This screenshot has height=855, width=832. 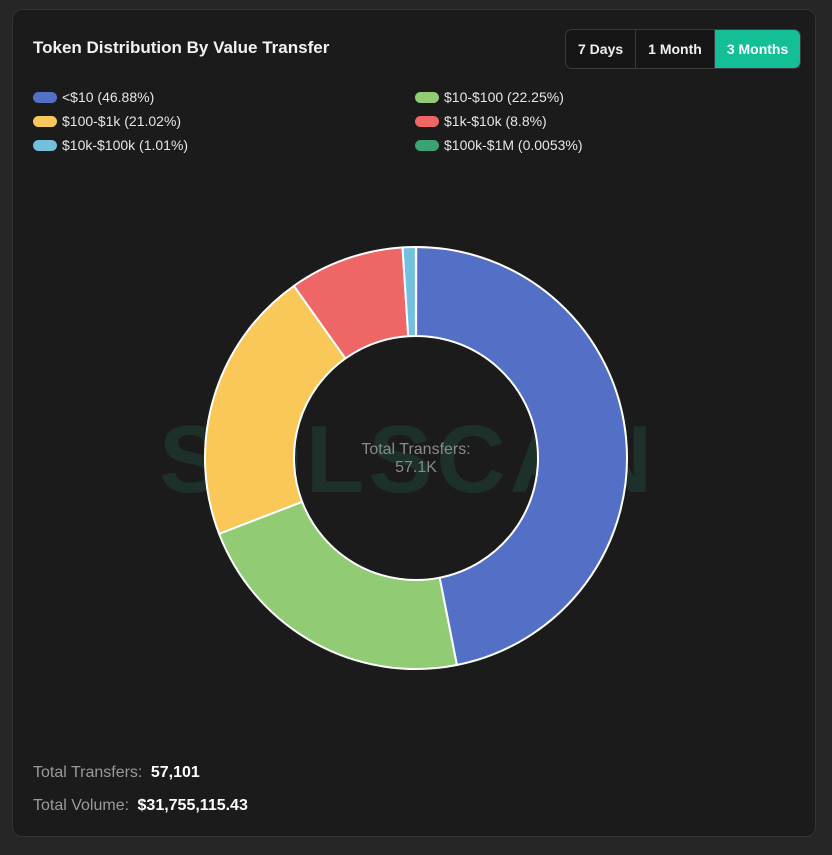 I want to click on legend-label: $10k-$100k (1.01%), so click(x=125, y=145).